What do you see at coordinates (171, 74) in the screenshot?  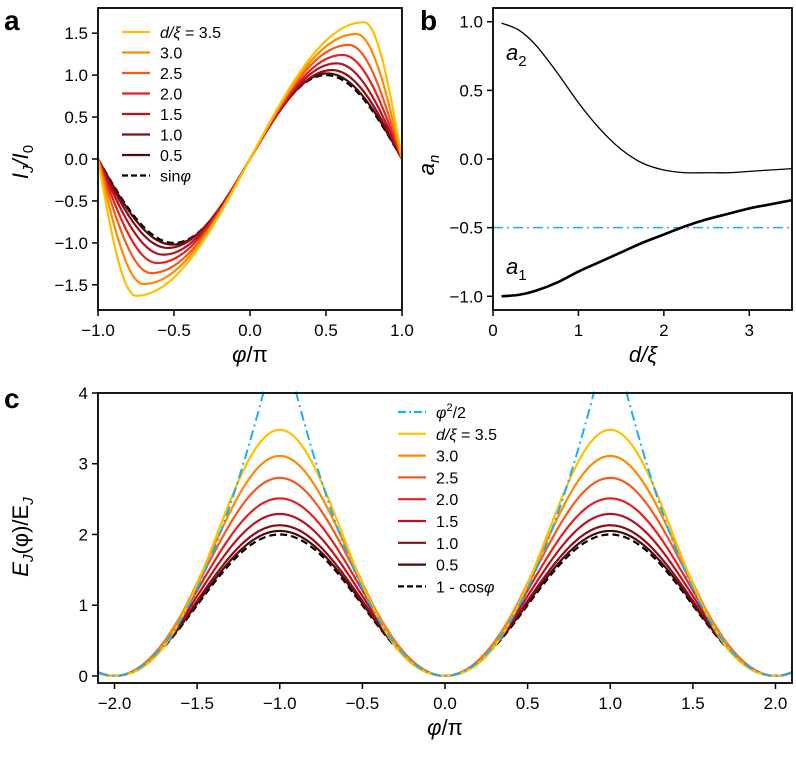 I see `panel-a-legend-label: 2.5` at bounding box center [171, 74].